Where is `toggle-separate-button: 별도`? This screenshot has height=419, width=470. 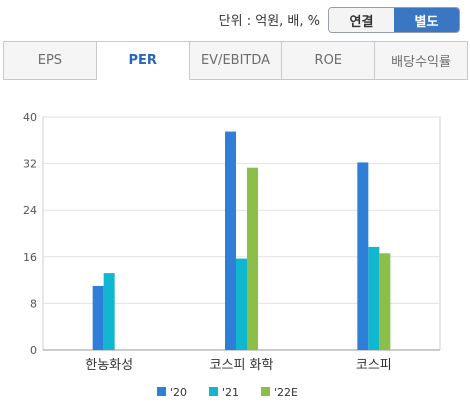
toggle-separate-button: 별도 is located at coordinates (426, 20).